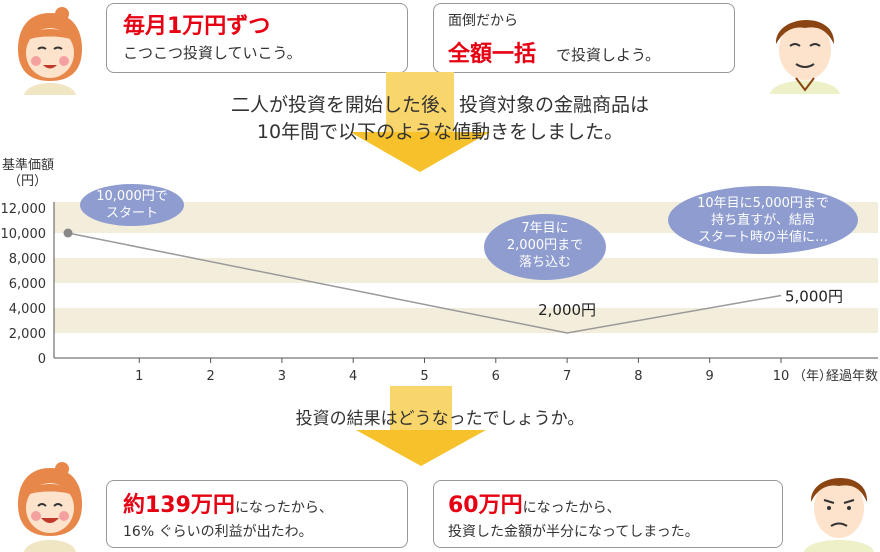  What do you see at coordinates (852, 376) in the screenshot?
I see `x-axis-title: 経過年数` at bounding box center [852, 376].